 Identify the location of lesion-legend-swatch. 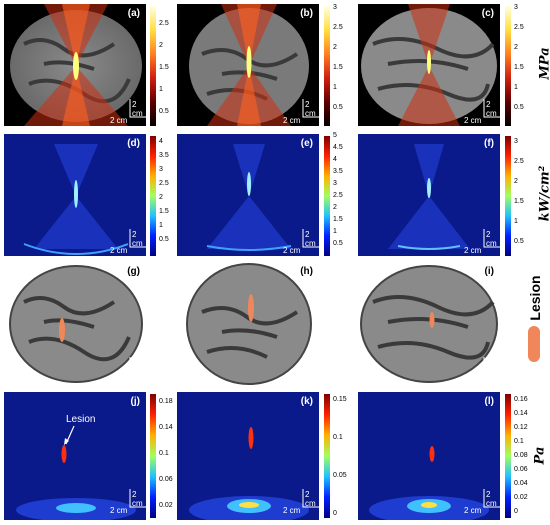
(534, 344).